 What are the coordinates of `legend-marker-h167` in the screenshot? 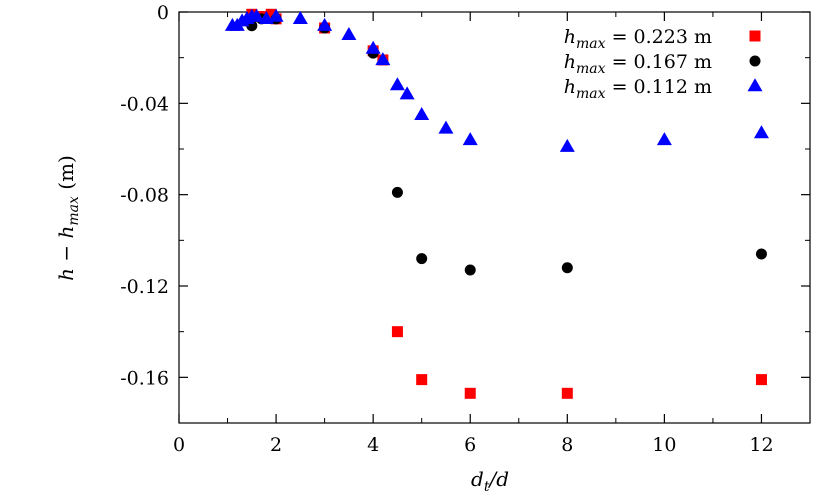 It's located at (755, 61).